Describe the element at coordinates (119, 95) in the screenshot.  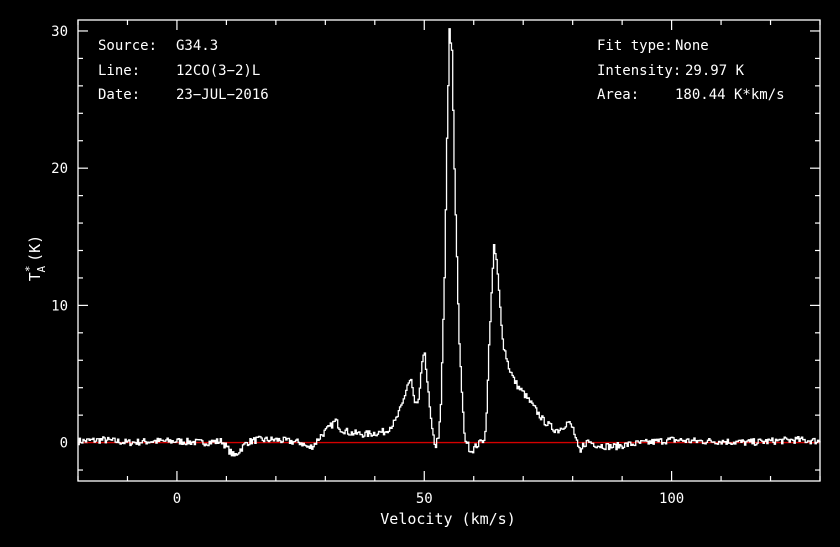
I see `date-key: Date:` at that location.